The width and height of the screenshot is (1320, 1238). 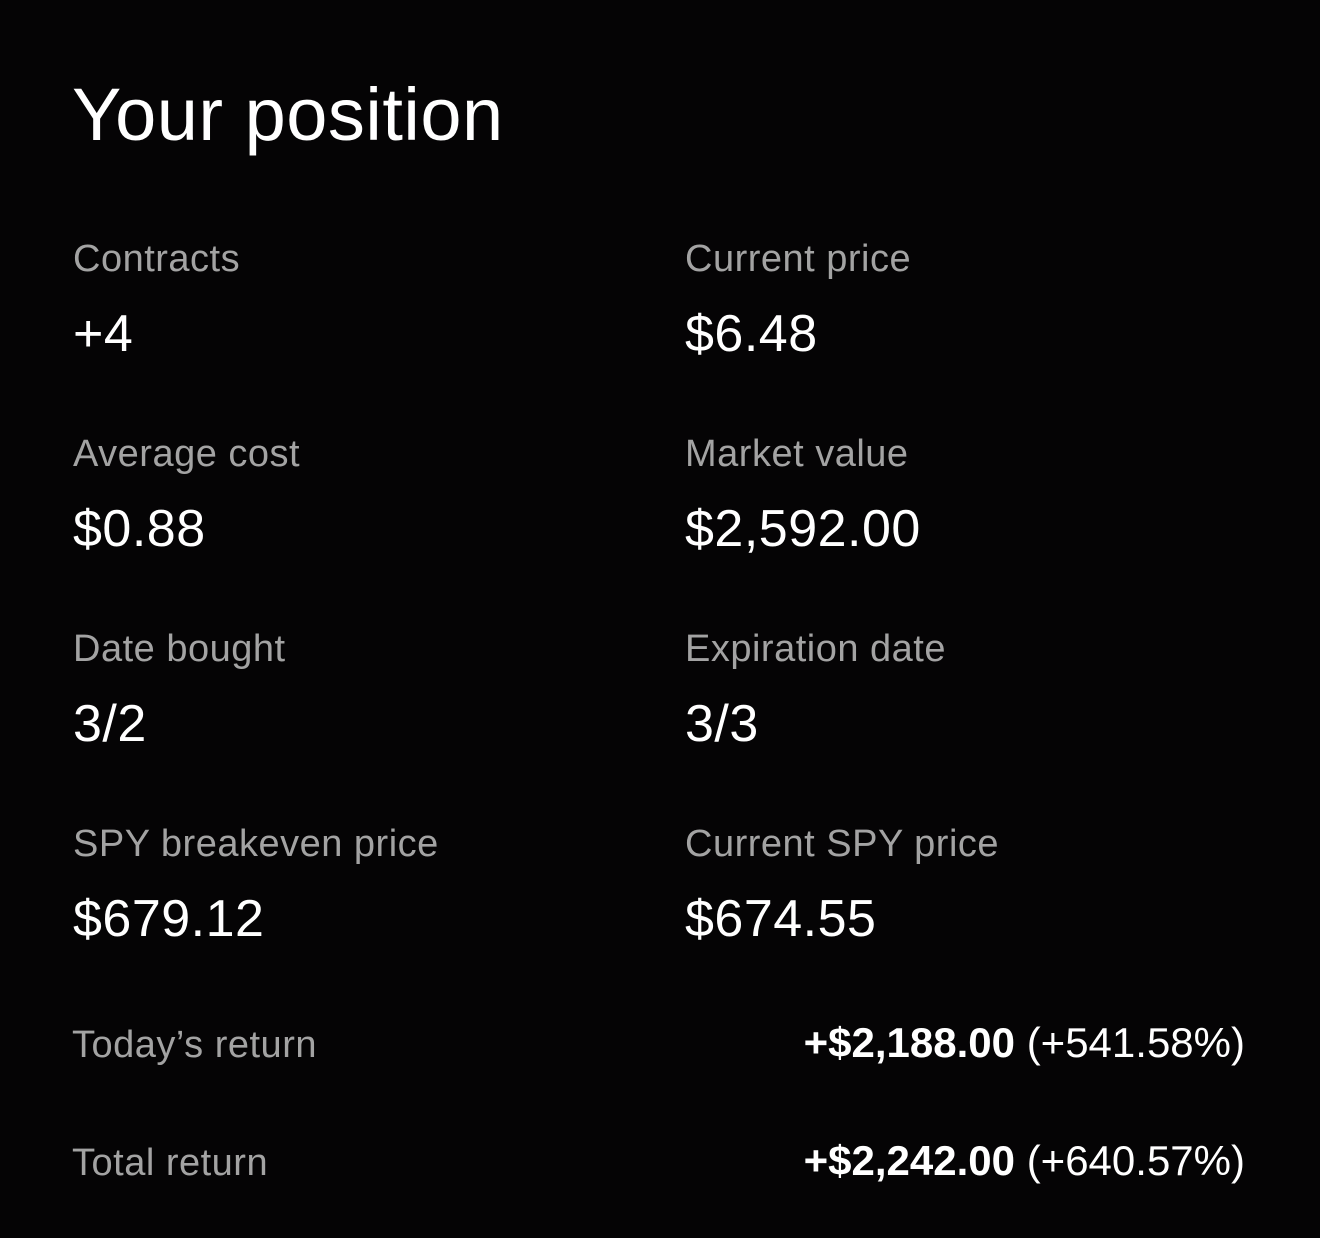 What do you see at coordinates (798, 259) in the screenshot?
I see `stat-label: Current price` at bounding box center [798, 259].